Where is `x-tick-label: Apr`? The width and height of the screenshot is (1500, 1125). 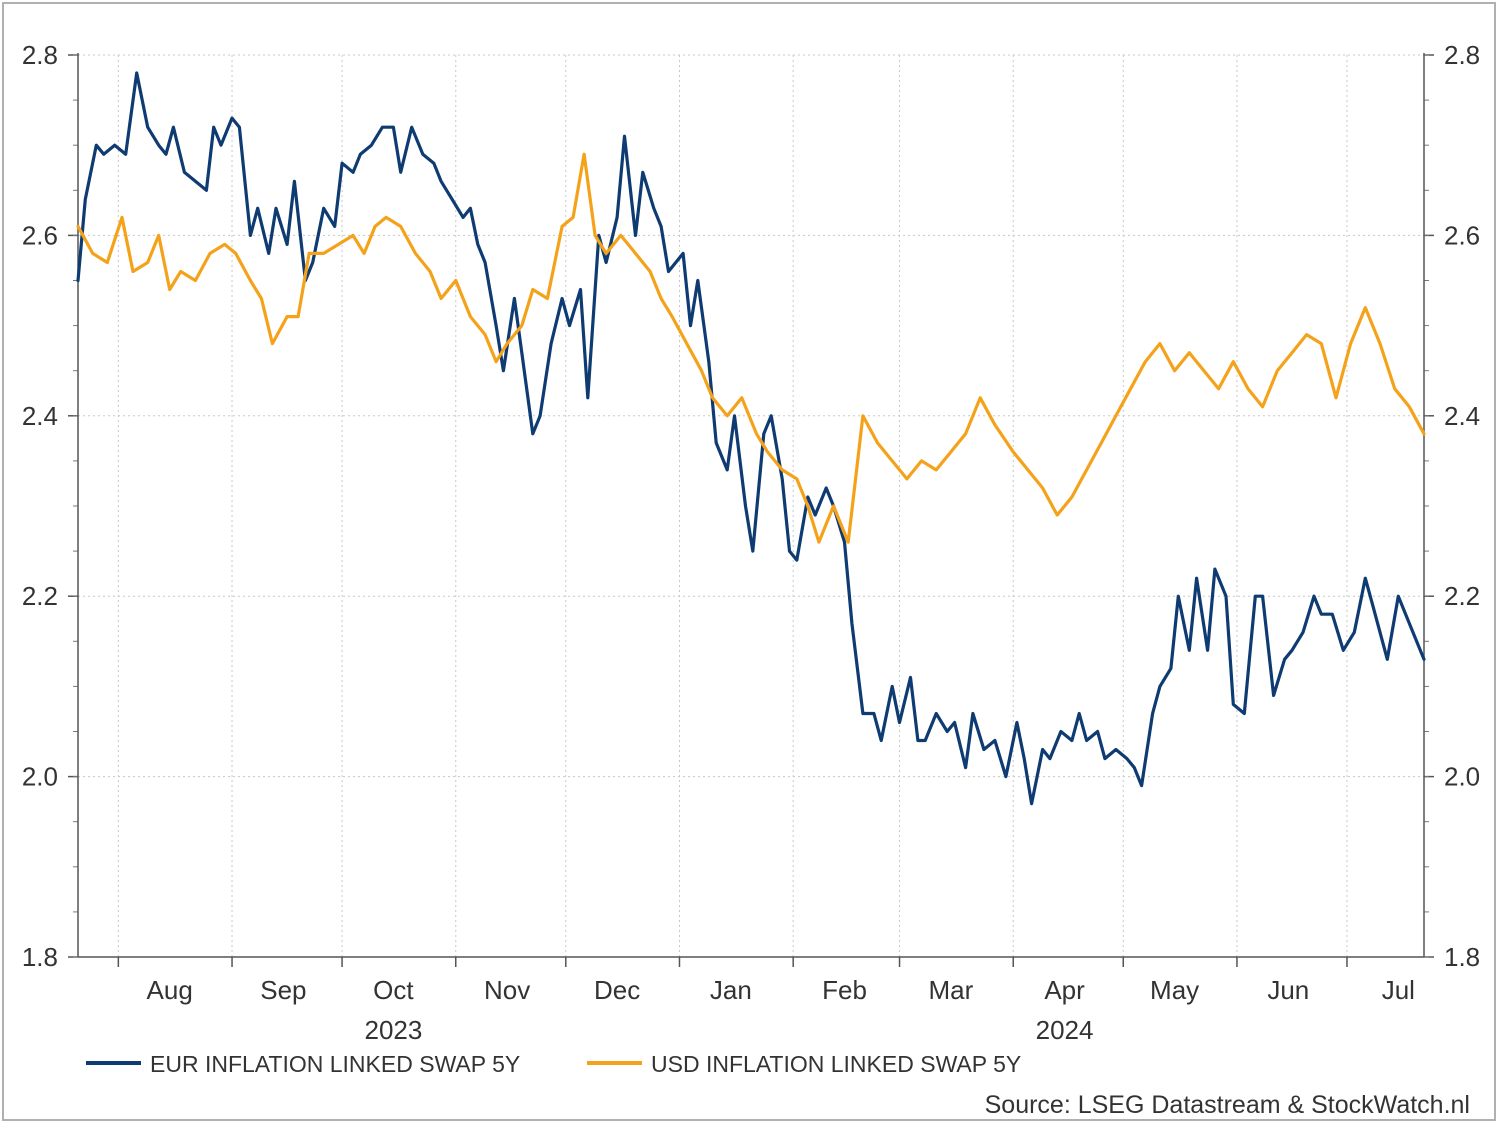
x-tick-label: Apr is located at coordinates (1064, 990).